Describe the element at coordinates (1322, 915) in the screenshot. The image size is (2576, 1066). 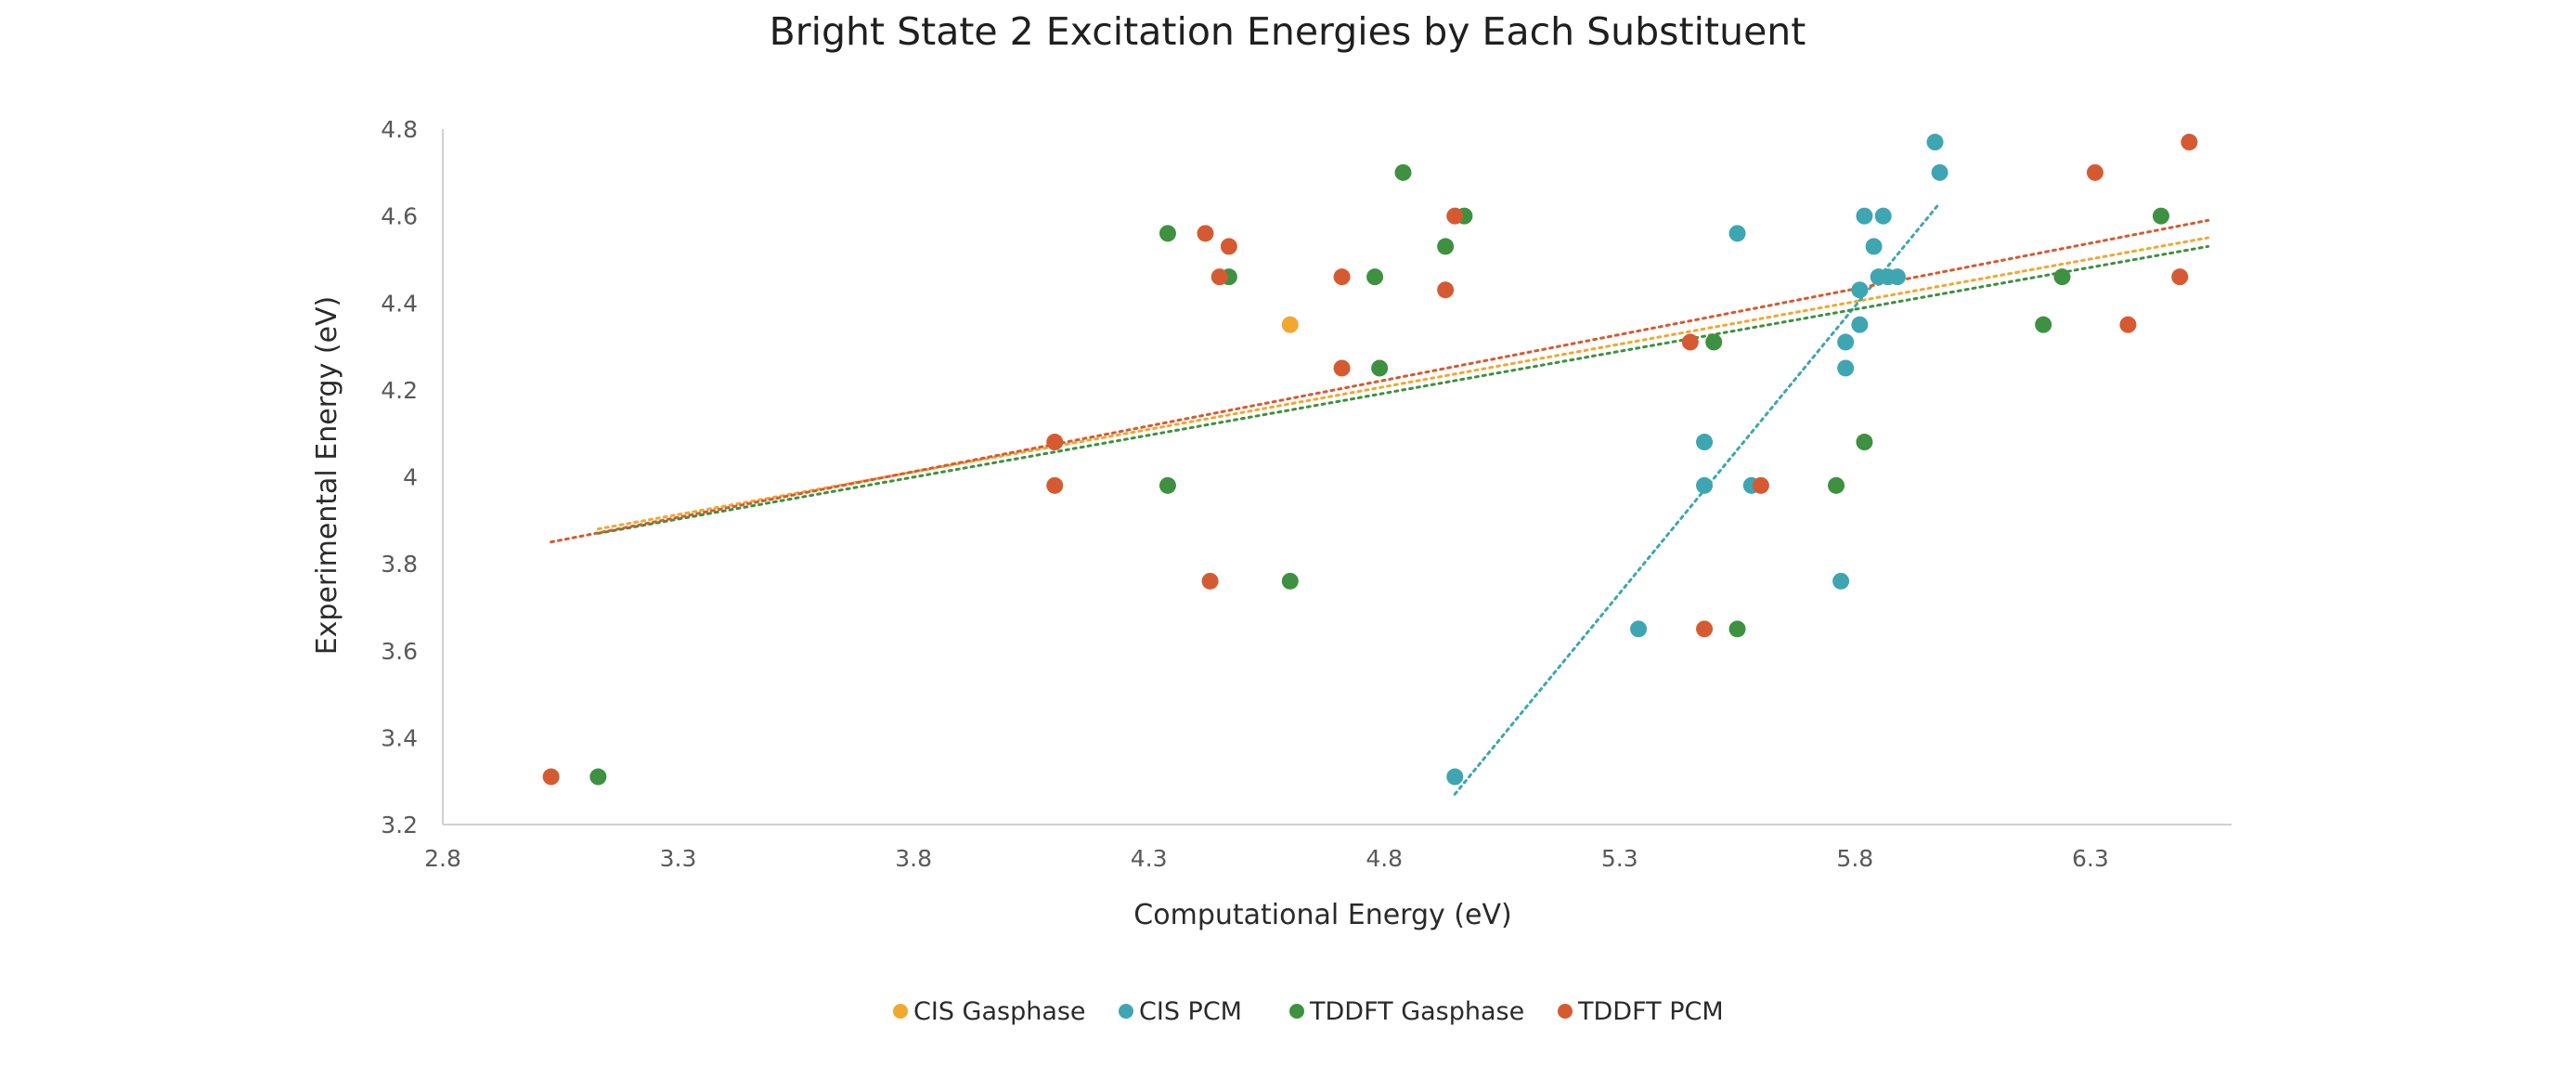
I see `x-axis-title: Computational Energy (eV)` at that location.